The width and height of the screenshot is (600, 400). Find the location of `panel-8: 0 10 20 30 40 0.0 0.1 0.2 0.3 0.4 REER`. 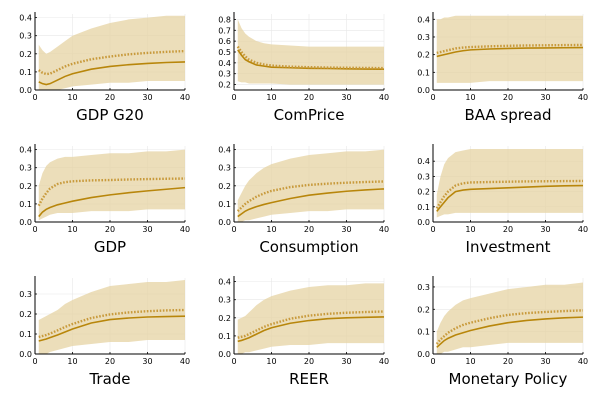

panel-8: 0 10 20 30 40 0.0 0.1 0.2 0.3 0.4 REER is located at coordinates (303, 332).